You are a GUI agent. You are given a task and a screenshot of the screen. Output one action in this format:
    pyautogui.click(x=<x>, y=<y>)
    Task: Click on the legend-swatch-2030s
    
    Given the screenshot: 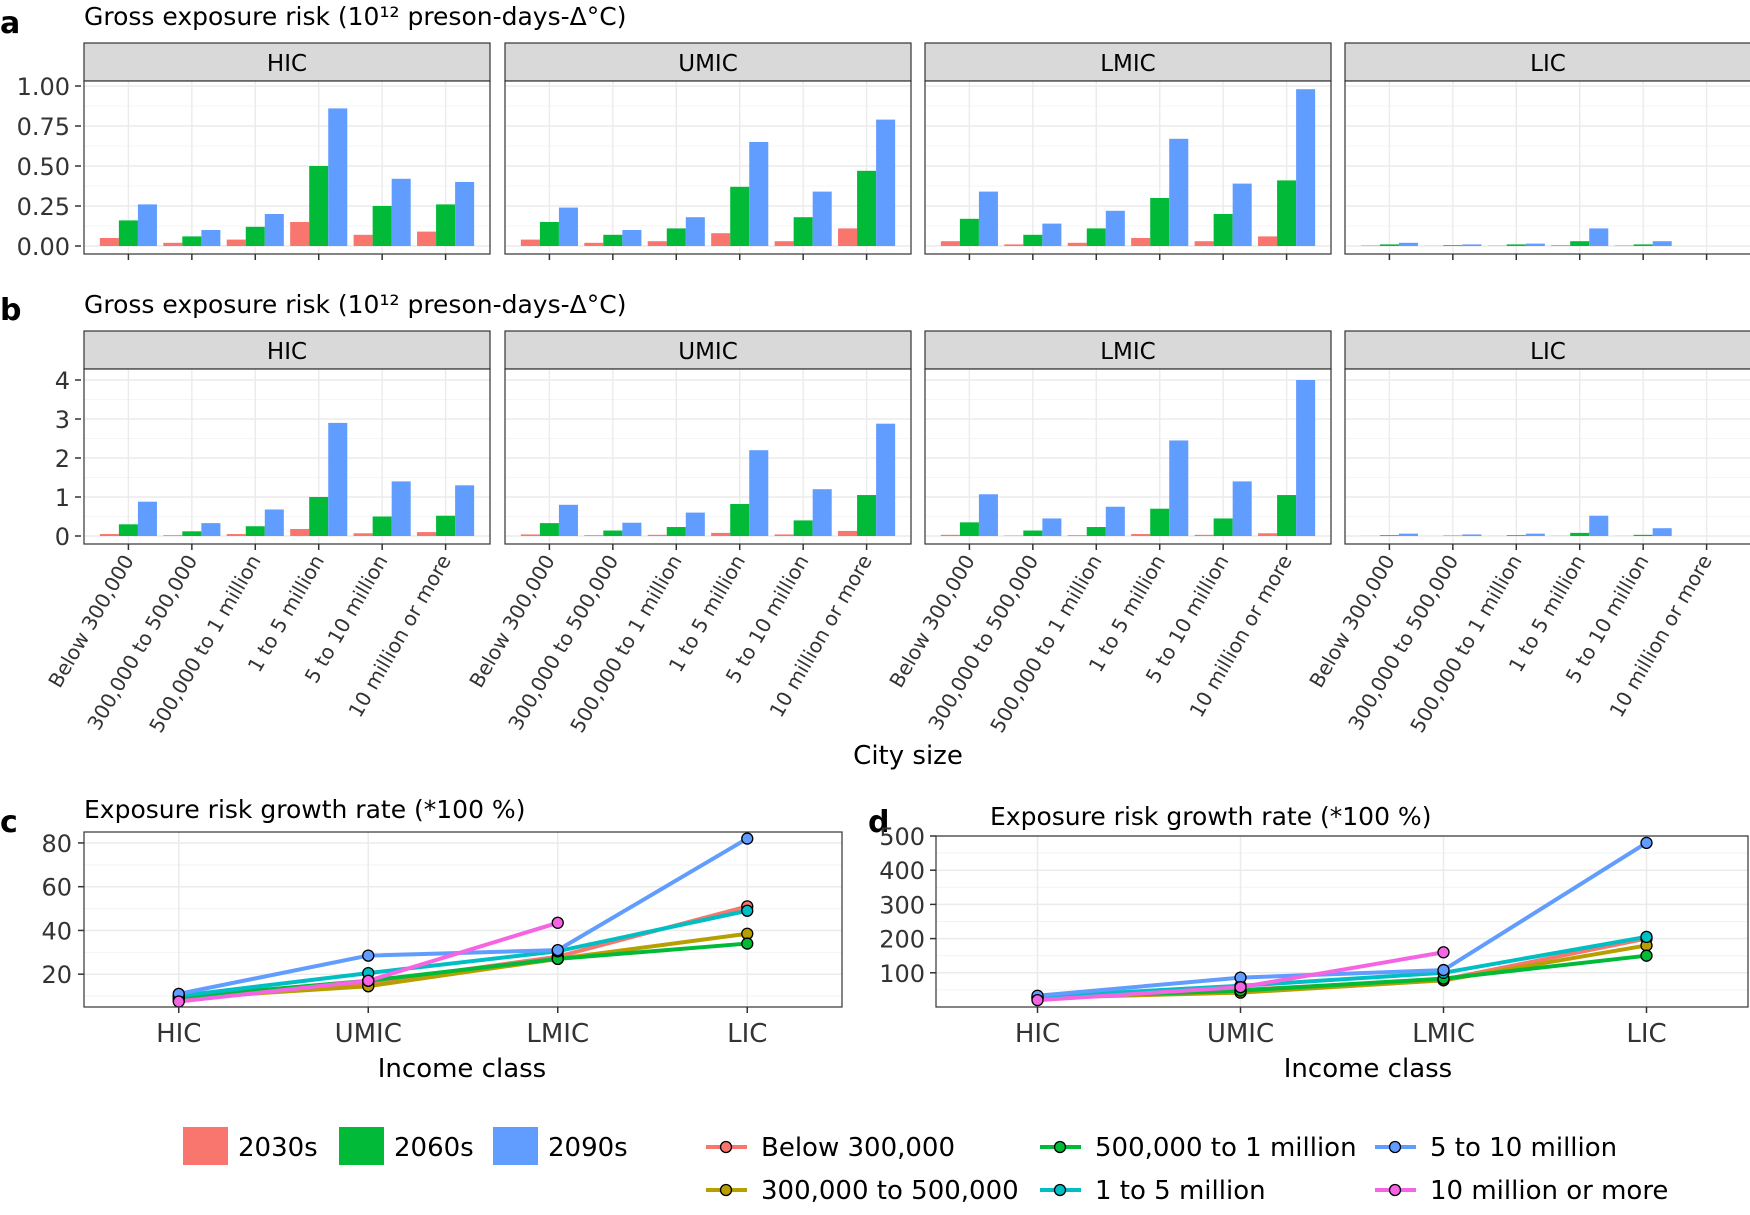 What is the action you would take?
    pyautogui.click(x=205, y=1146)
    